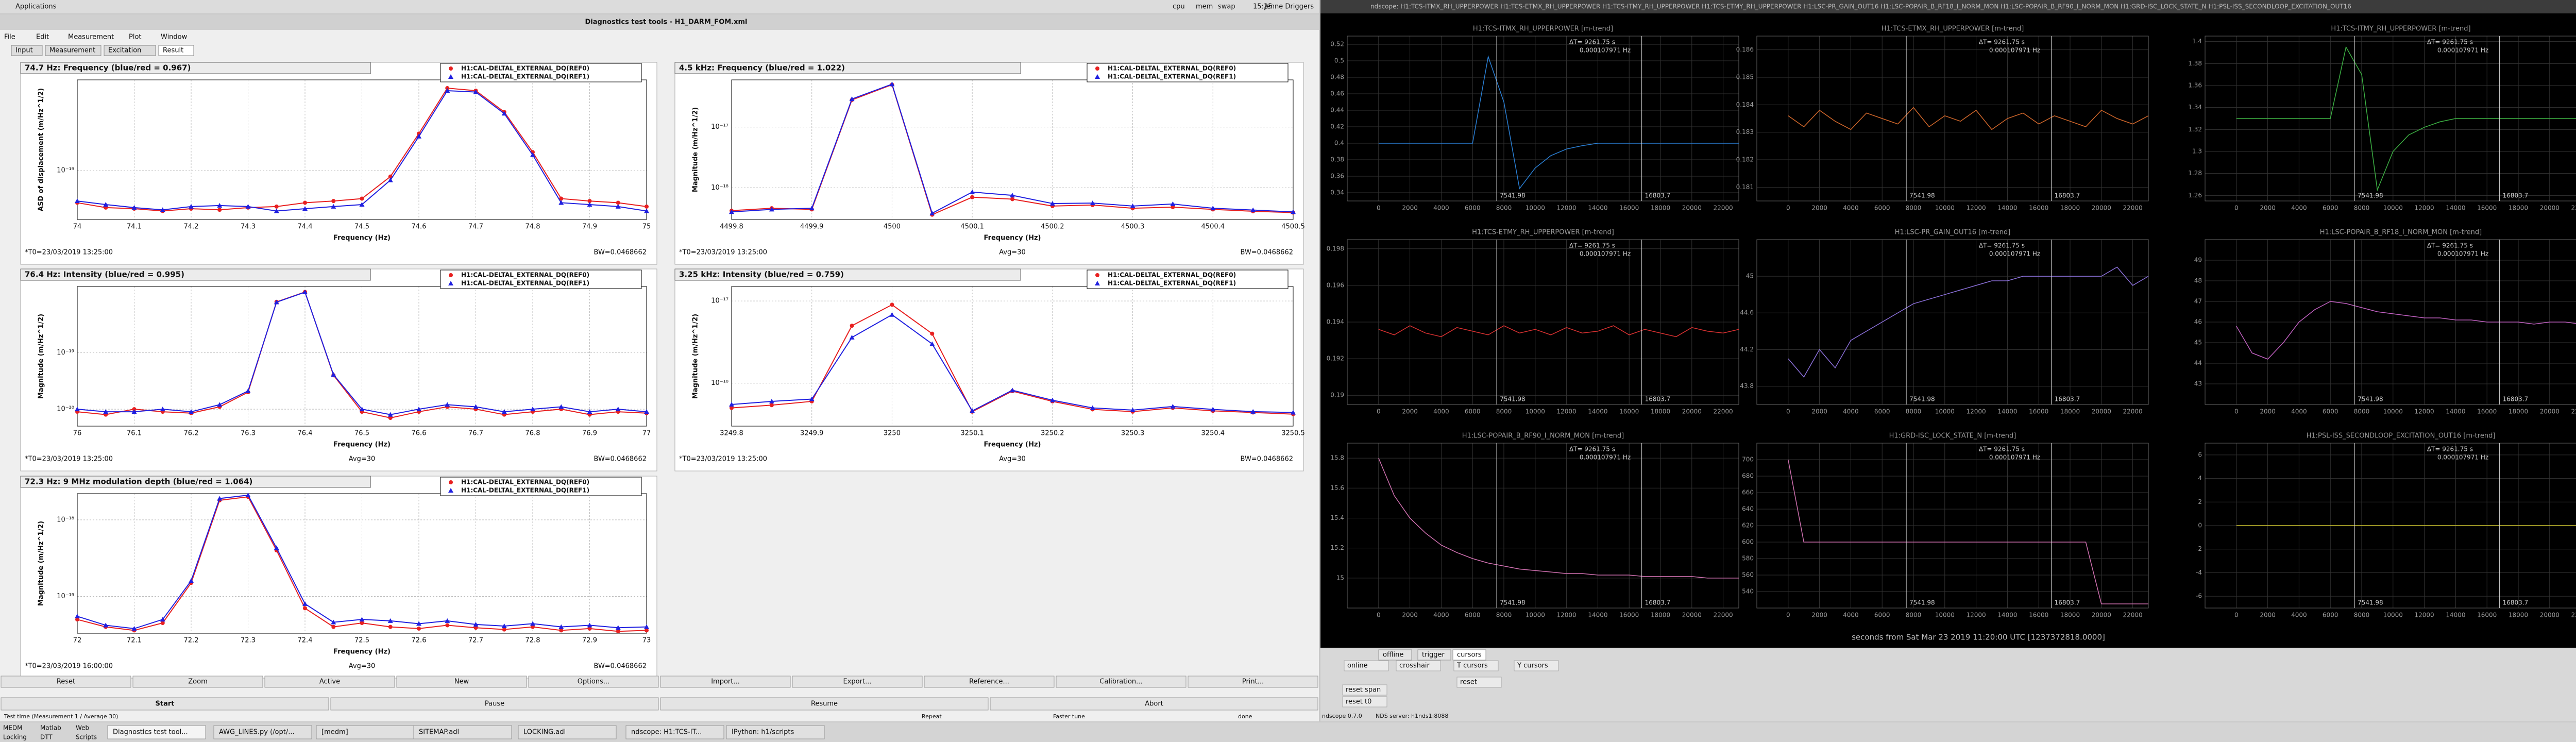  What do you see at coordinates (525, 482) in the screenshot?
I see `legend-label: H1:CAL-DELTAL_EXTERNAL_DQ(REF0)` at bounding box center [525, 482].